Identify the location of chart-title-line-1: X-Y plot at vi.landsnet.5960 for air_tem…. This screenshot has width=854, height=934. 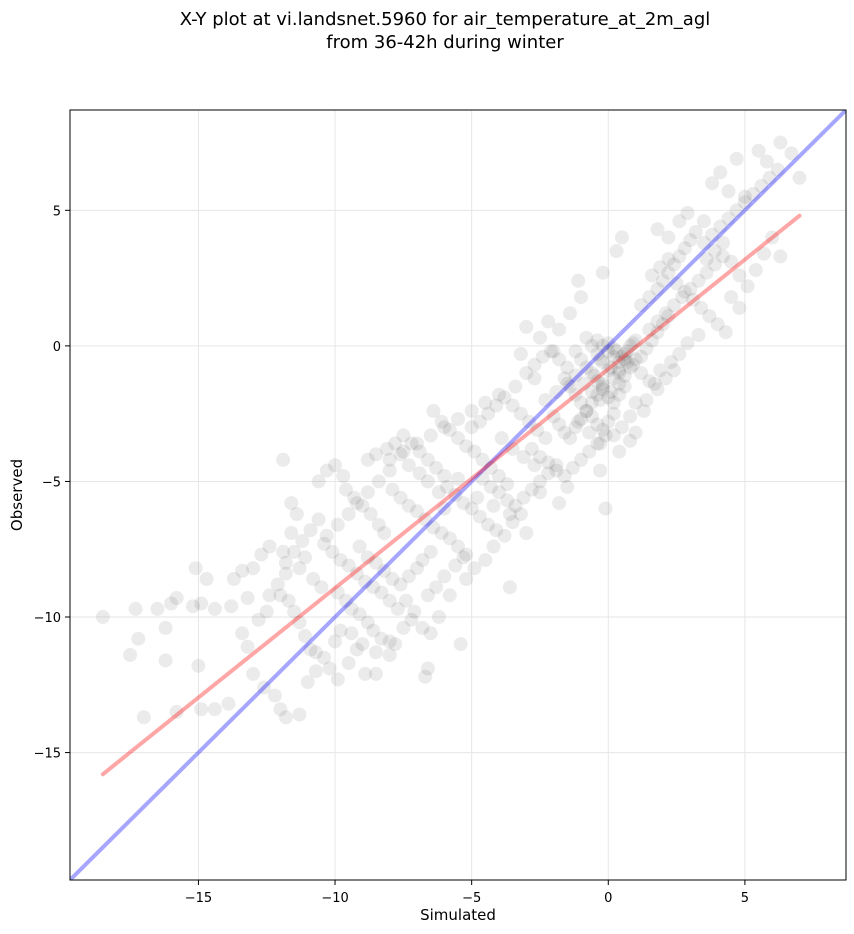
(445, 19).